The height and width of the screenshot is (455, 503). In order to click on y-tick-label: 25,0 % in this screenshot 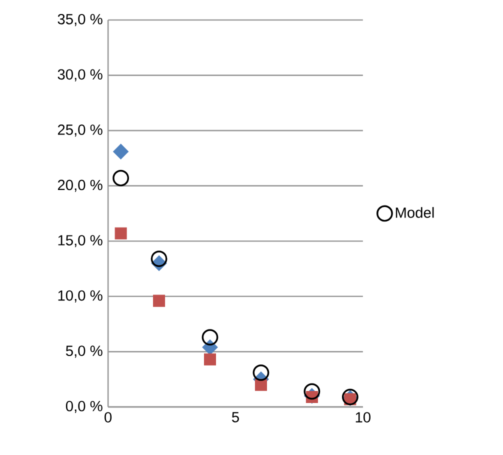, I will do `click(80, 130)`.